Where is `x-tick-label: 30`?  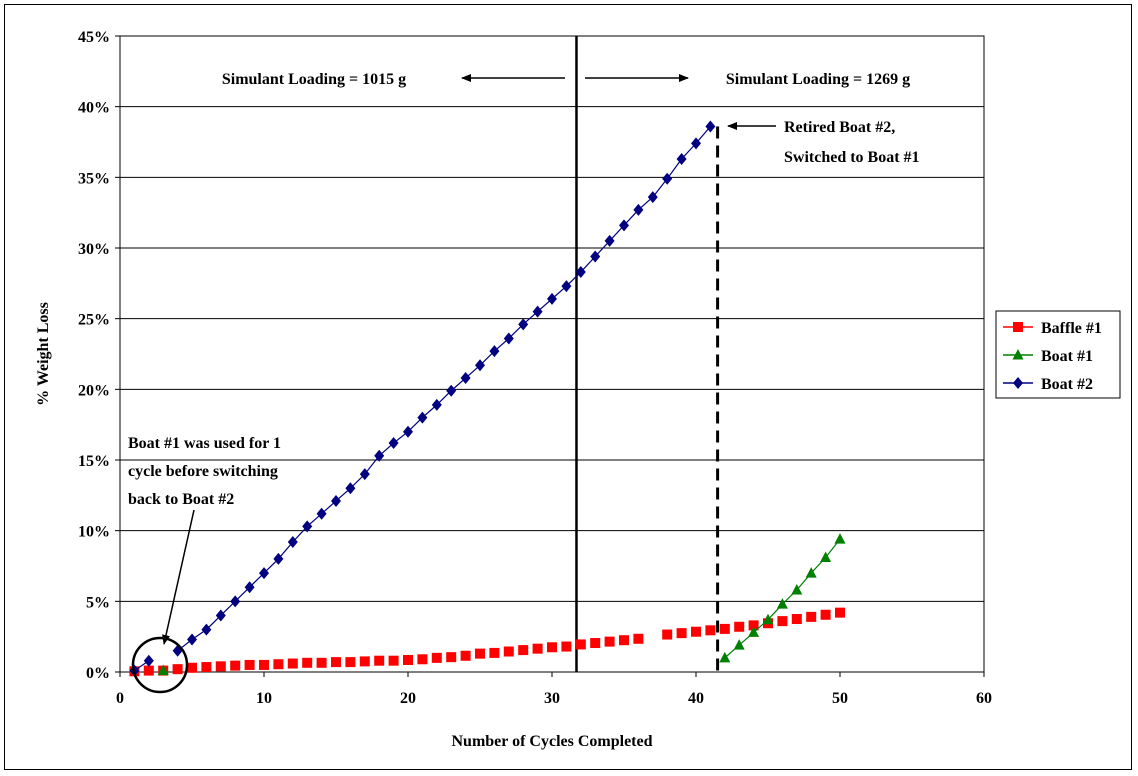
x-tick-label: 30 is located at coordinates (552, 698).